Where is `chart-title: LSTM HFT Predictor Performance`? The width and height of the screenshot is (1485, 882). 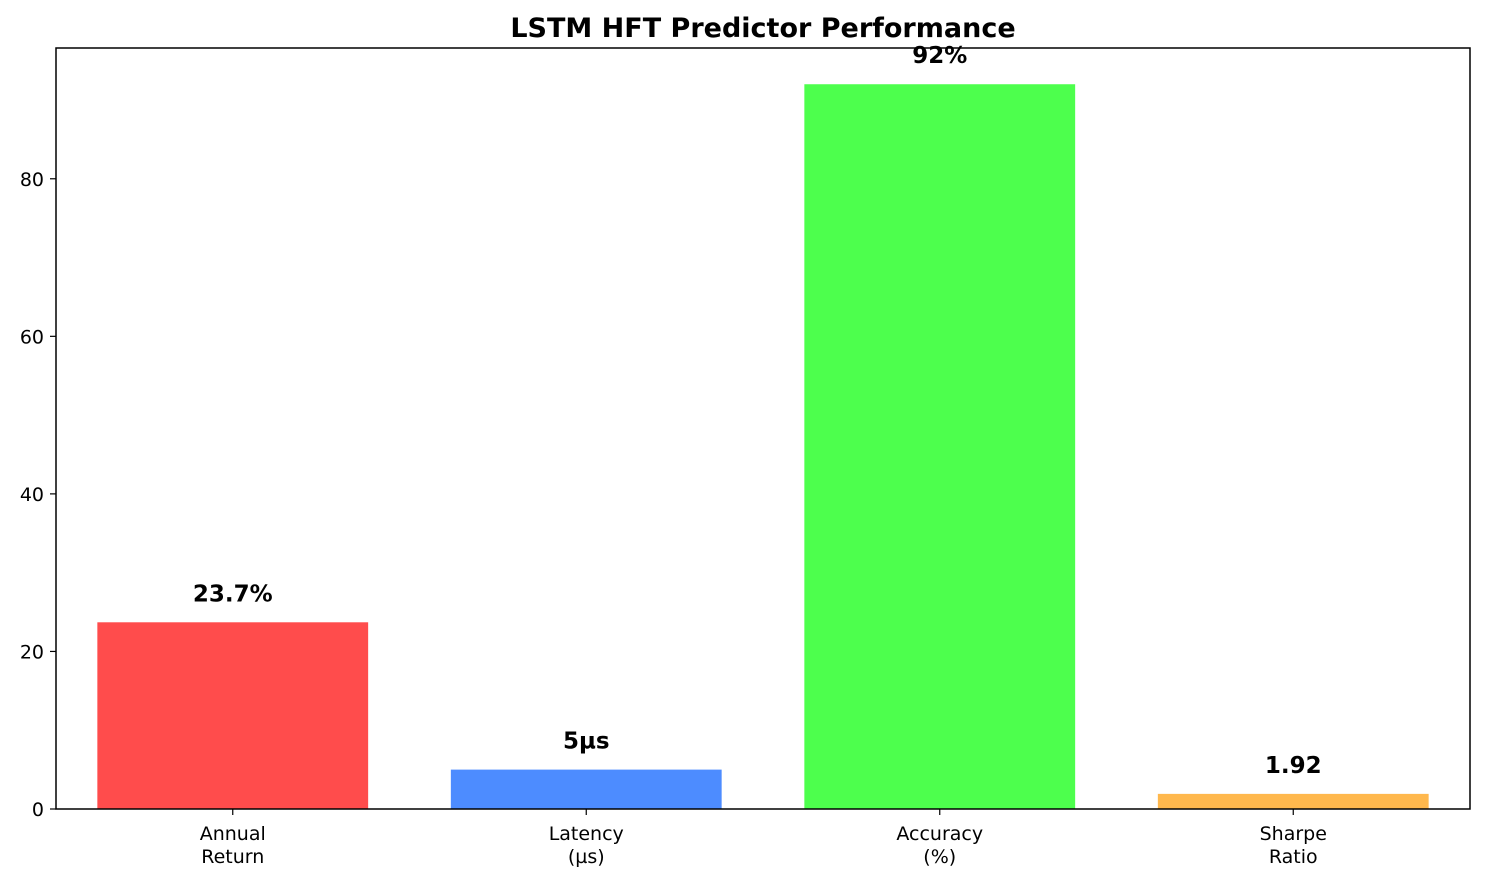
chart-title: LSTM HFT Predictor Performance is located at coordinates (762, 28).